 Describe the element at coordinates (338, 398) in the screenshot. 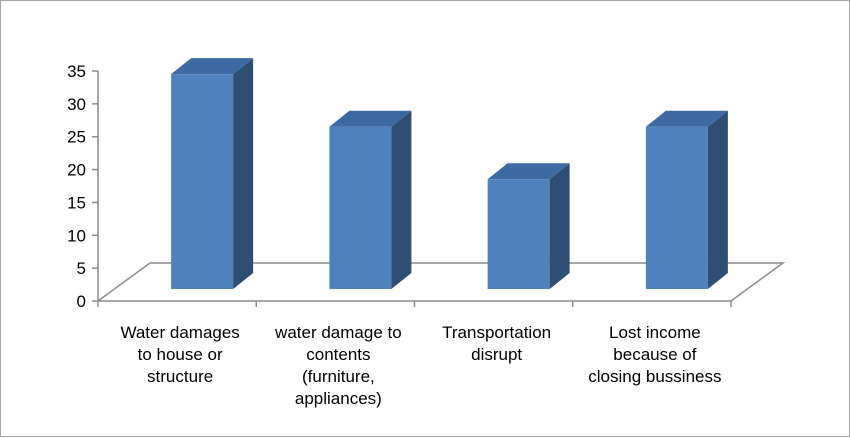

I see `x-category-label-line: appliances)` at that location.